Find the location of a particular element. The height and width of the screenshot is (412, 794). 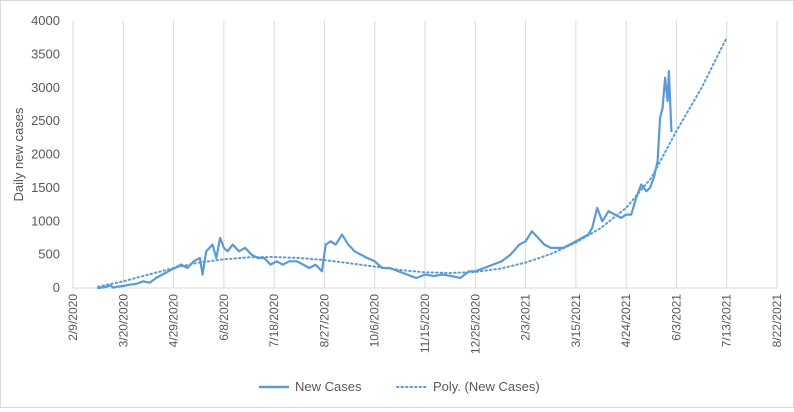

y-tick-label: 500 is located at coordinates (49, 254).